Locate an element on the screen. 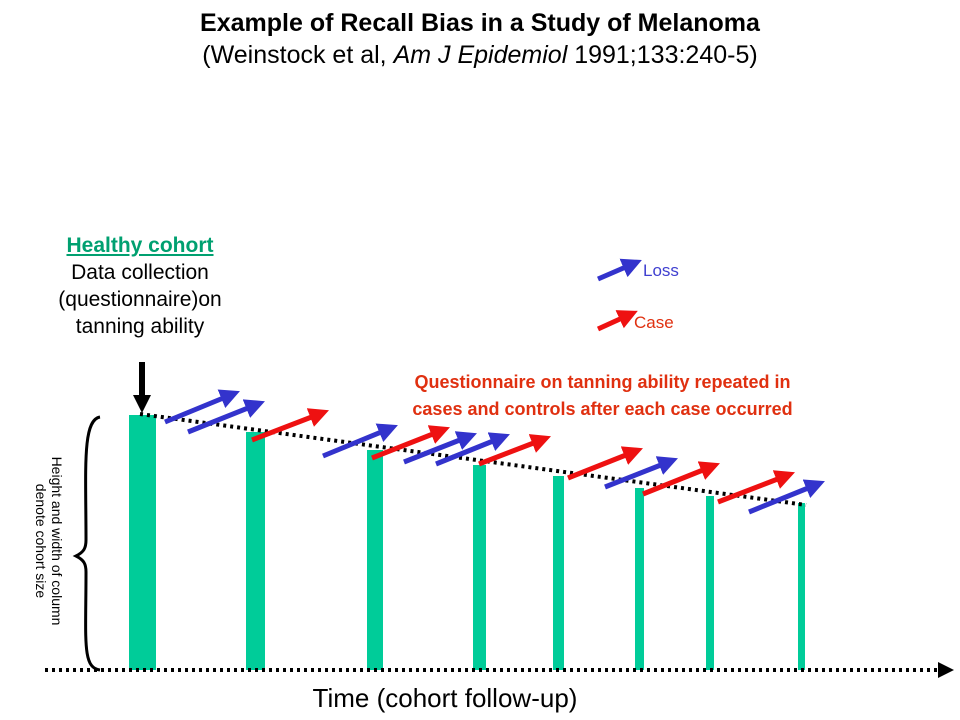 The width and height of the screenshot is (960, 720). citation-prefix: (Weinstock et al, is located at coordinates (298, 55).